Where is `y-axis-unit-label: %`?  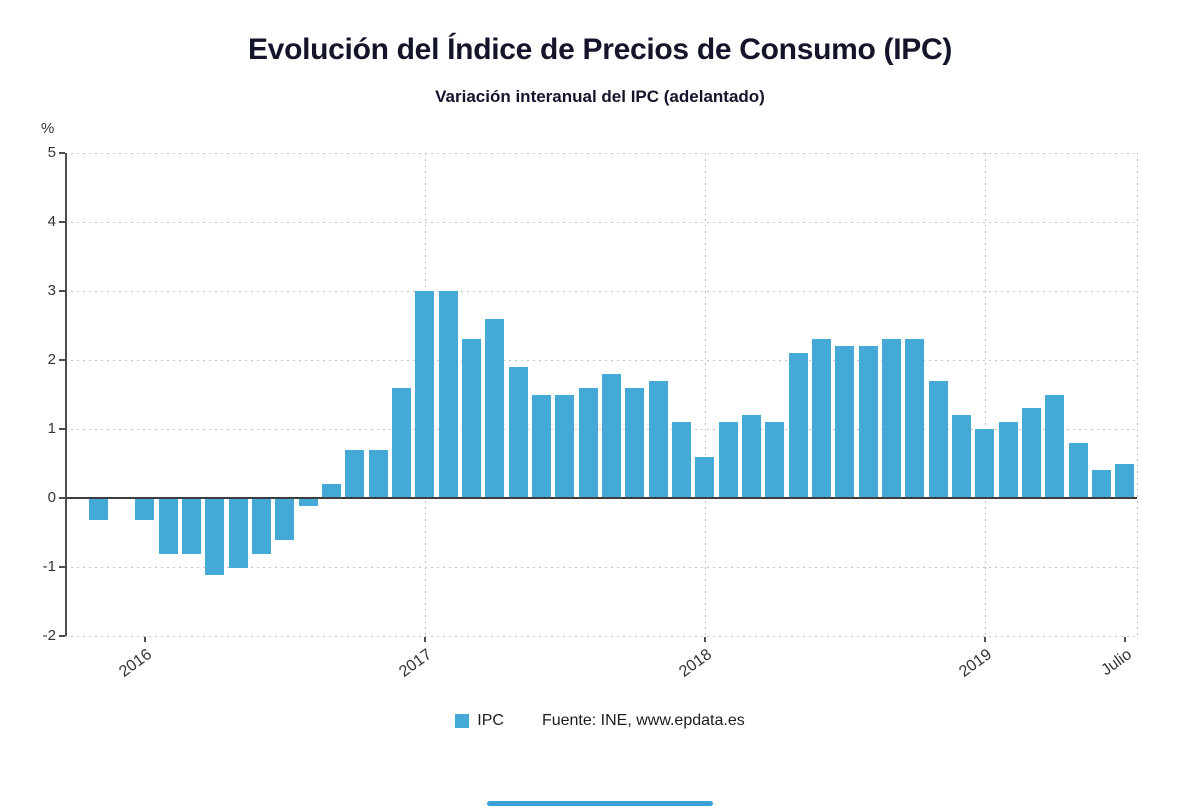
y-axis-unit-label: % is located at coordinates (48, 128).